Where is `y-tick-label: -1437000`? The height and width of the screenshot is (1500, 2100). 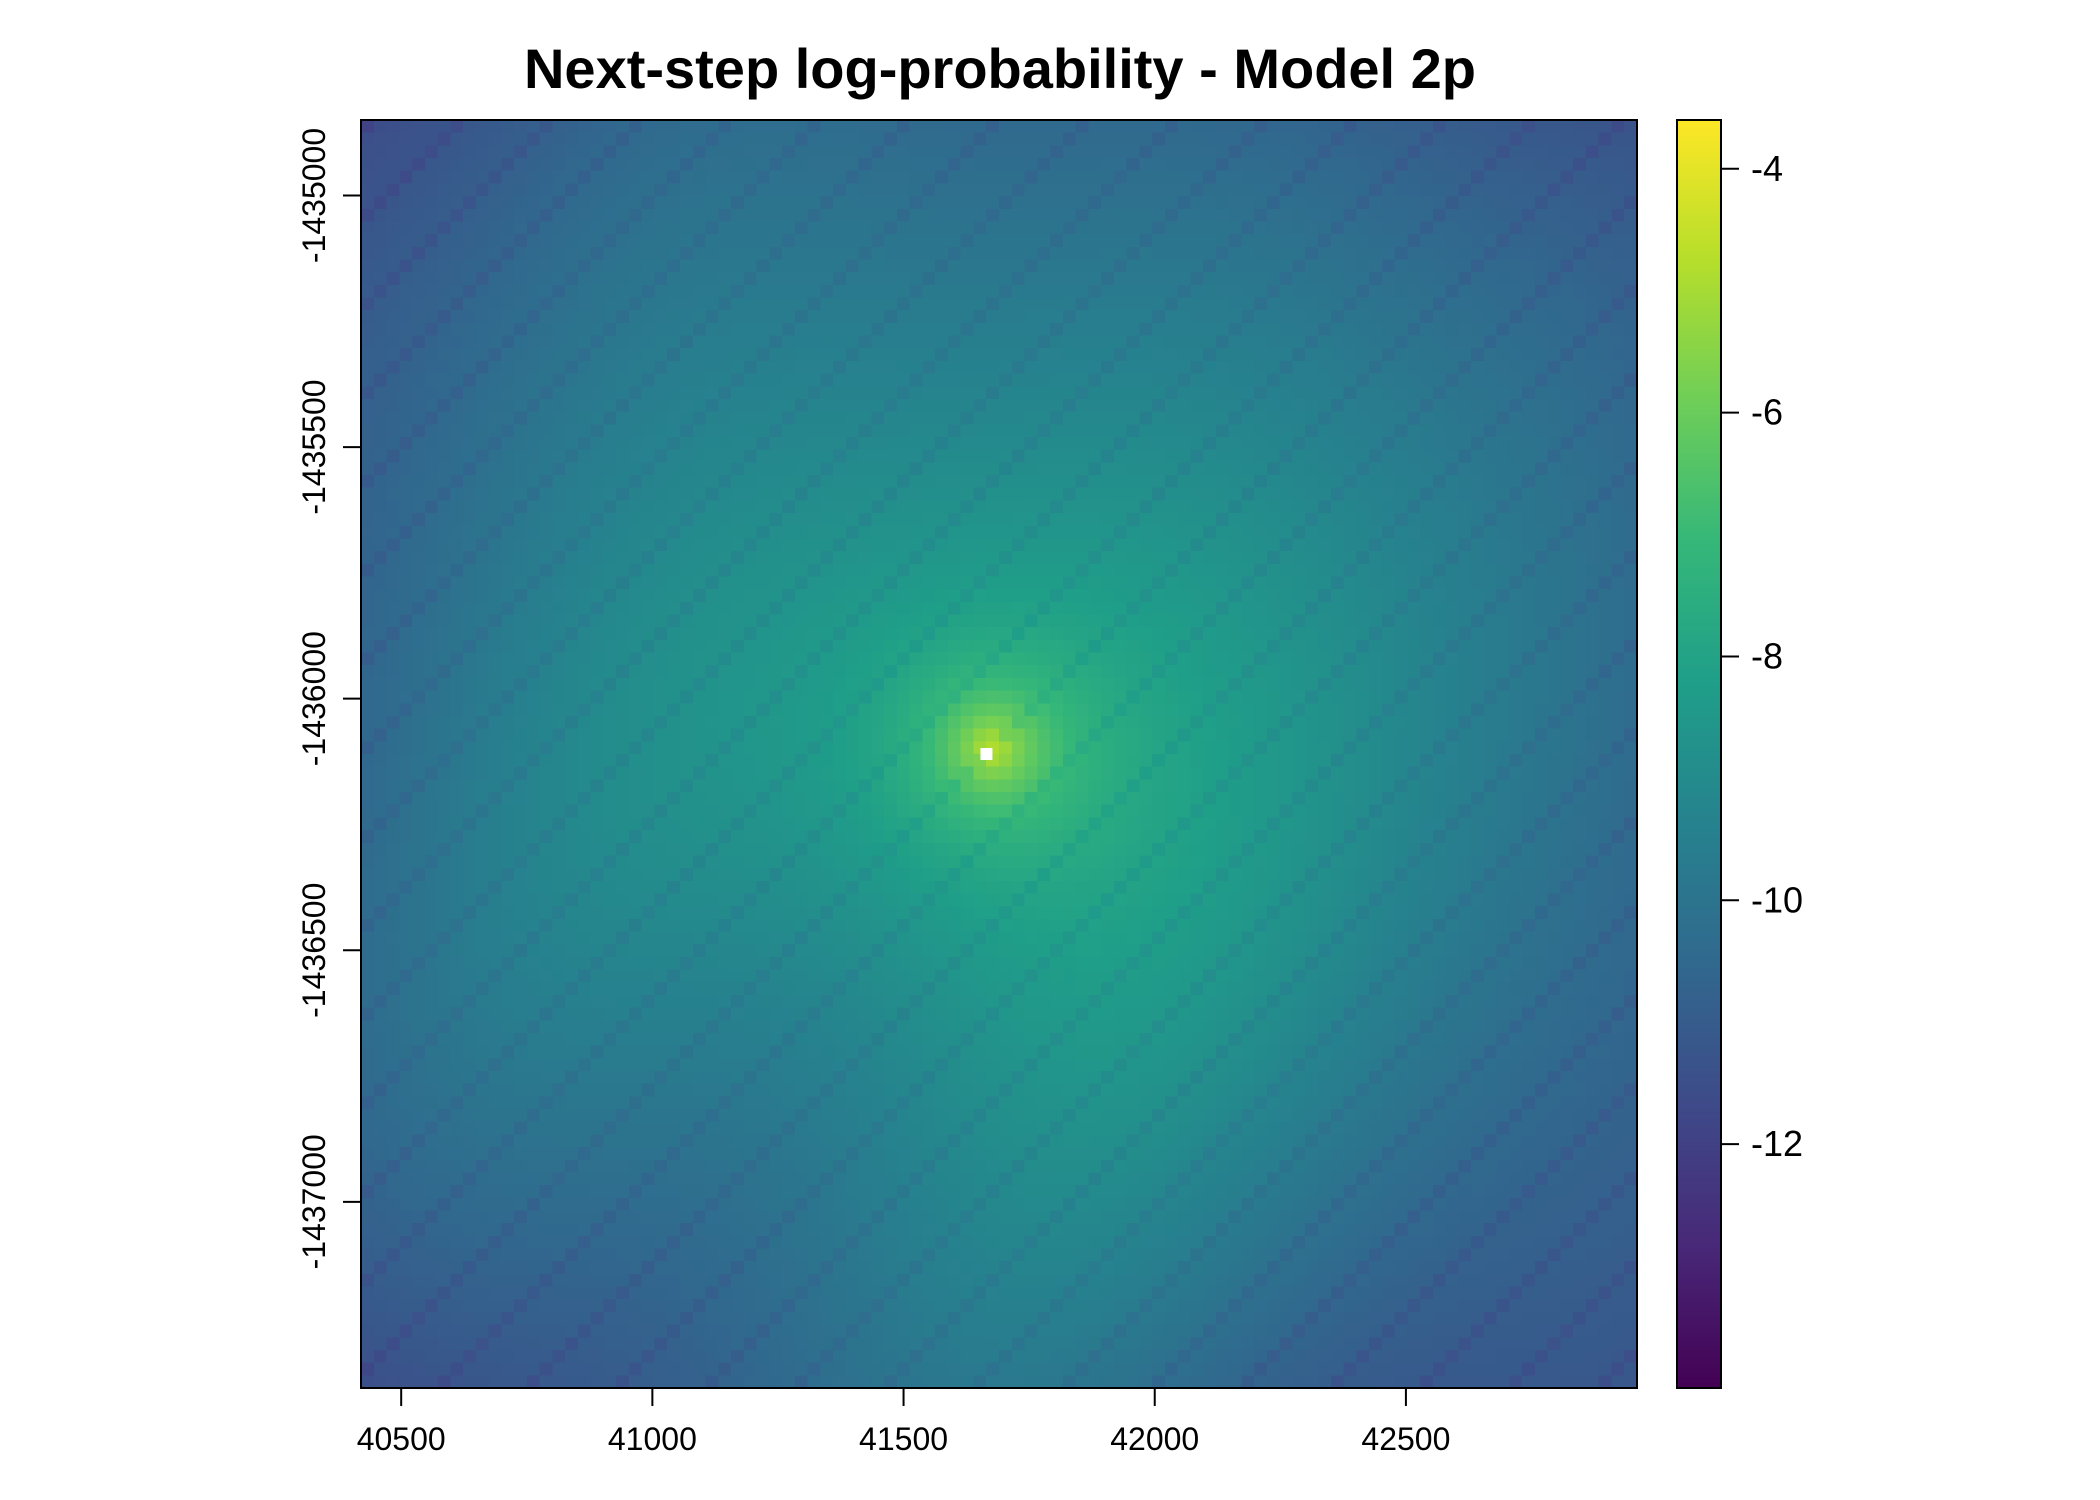
y-tick-label: -1437000 is located at coordinates (314, 1201).